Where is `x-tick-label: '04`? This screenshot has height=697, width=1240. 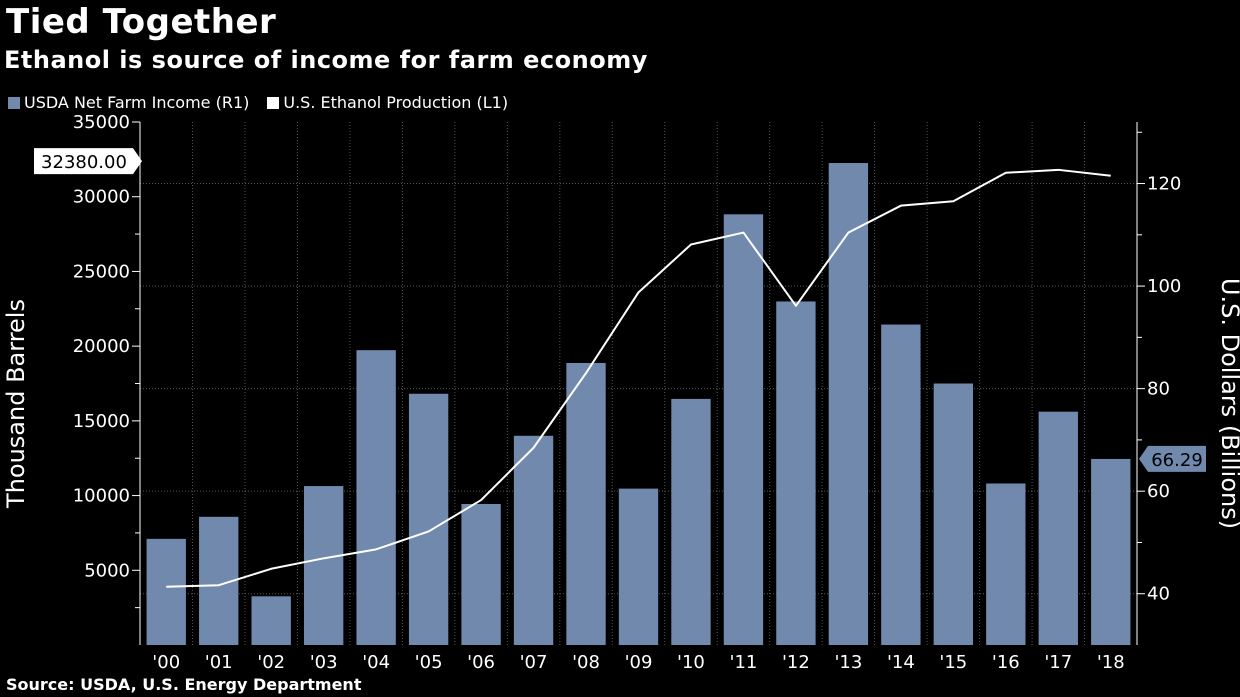 x-tick-label: '04 is located at coordinates (376, 662).